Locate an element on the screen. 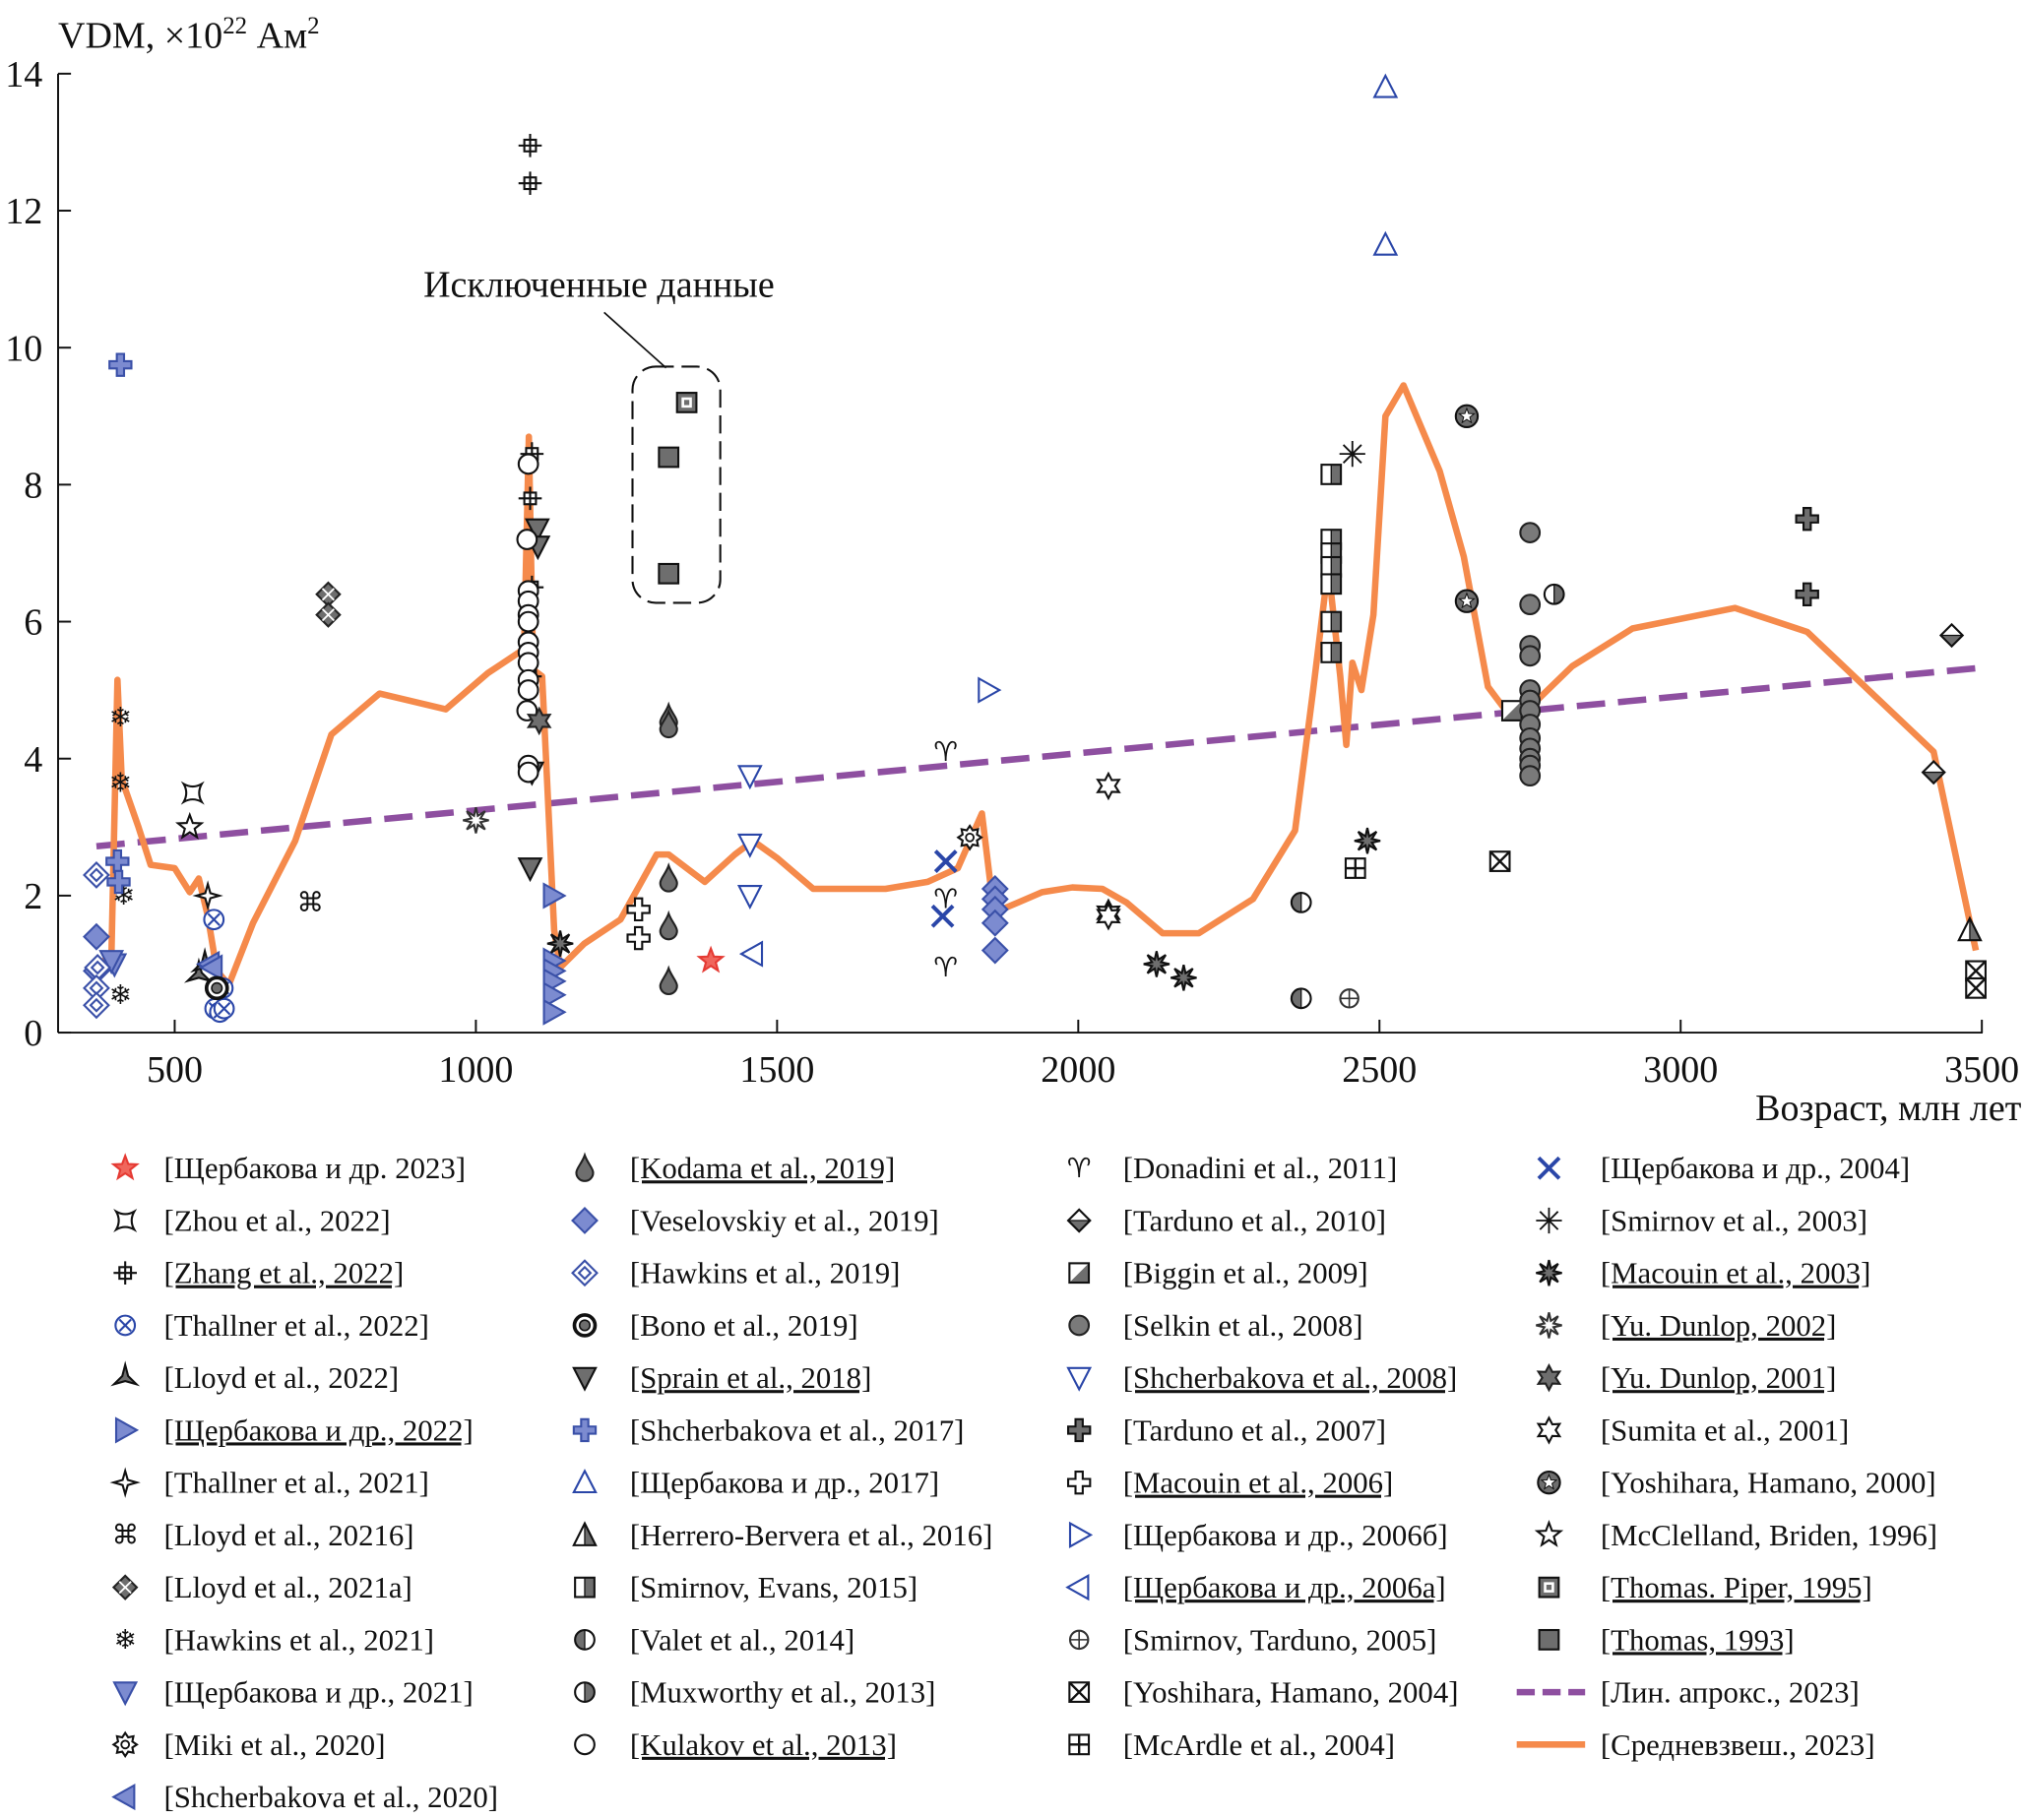 The width and height of the screenshot is (2024, 1820). legend-label: [Hawkins et al., 2019] is located at coordinates (765, 1273).